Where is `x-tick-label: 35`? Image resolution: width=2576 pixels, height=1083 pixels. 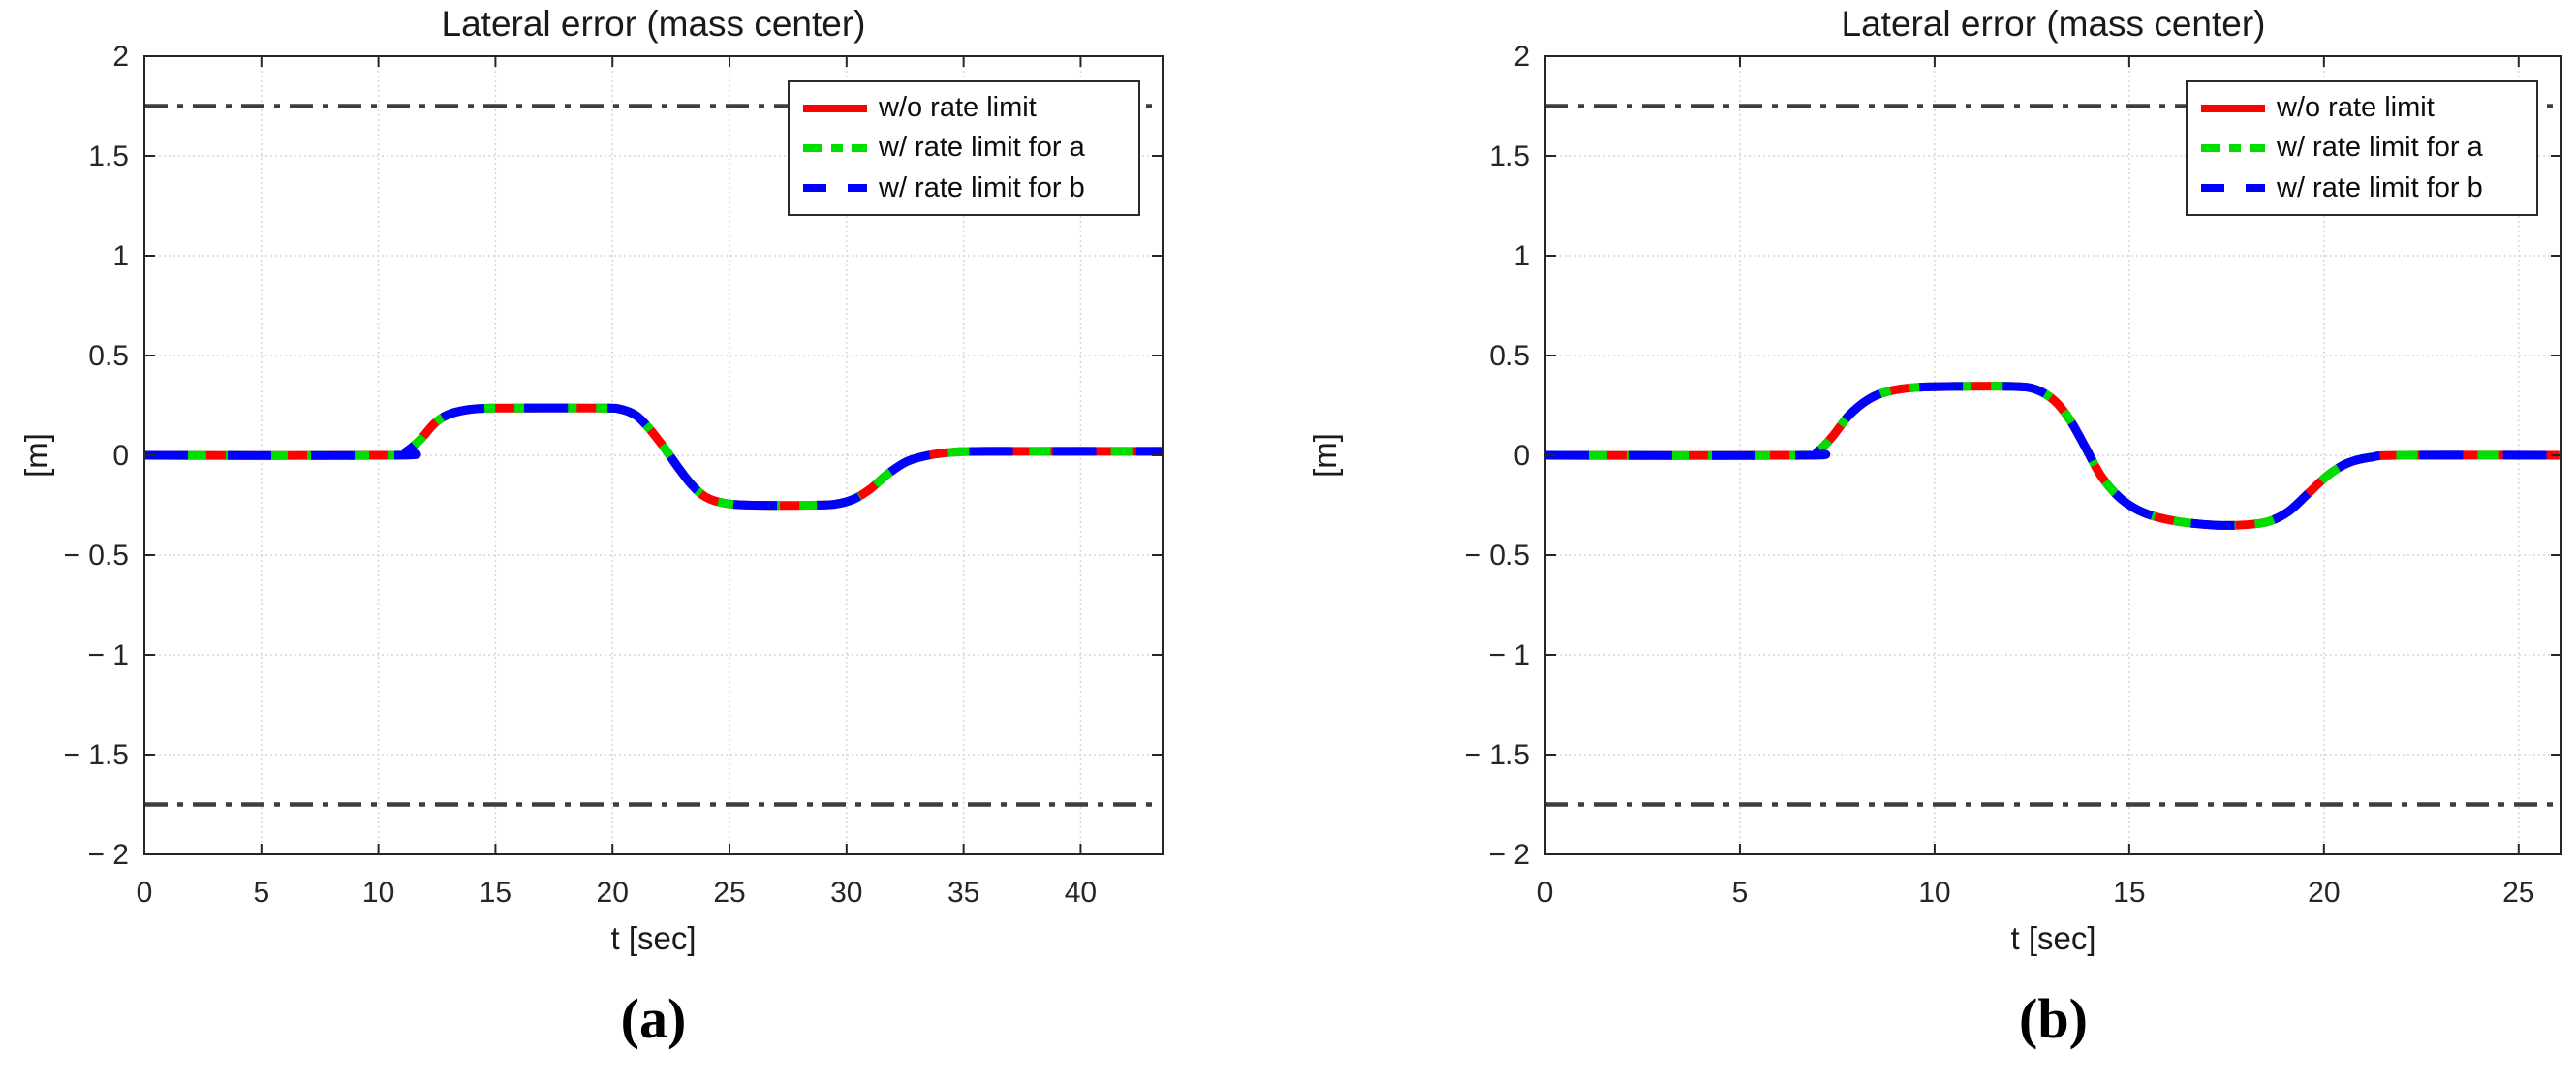
x-tick-label: 35 is located at coordinates (963, 893).